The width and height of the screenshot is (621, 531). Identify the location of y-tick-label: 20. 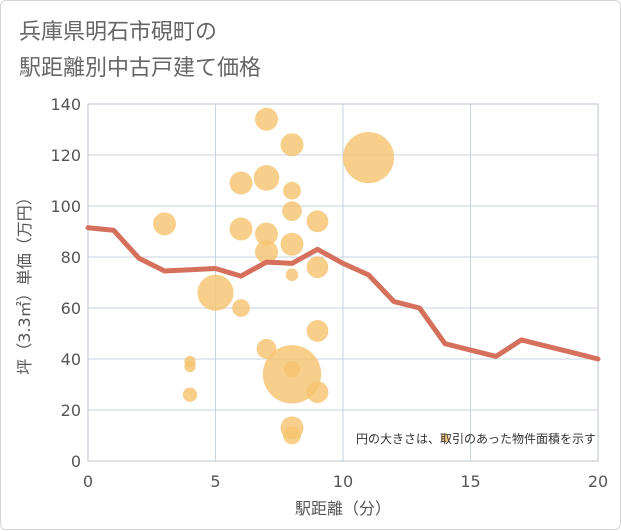
(71, 410).